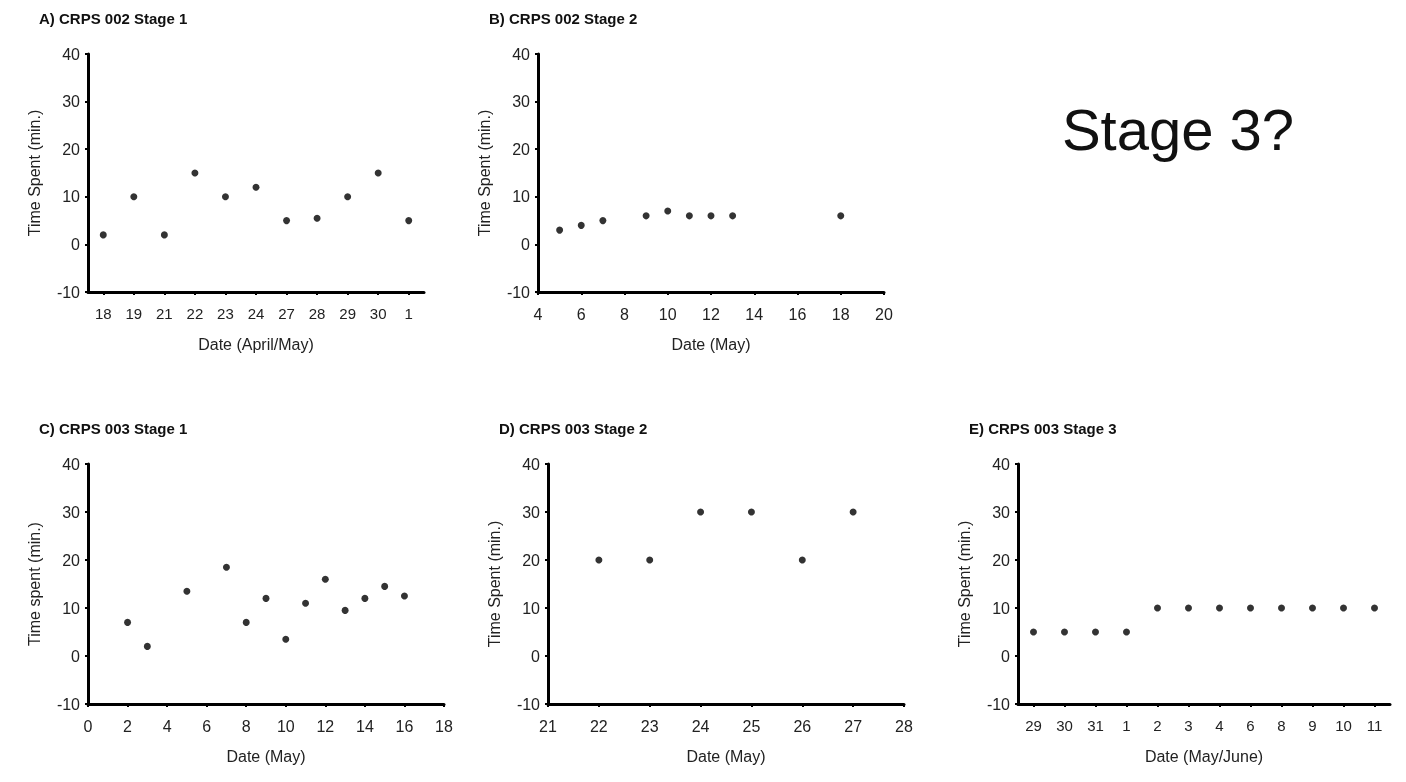 The width and height of the screenshot is (1406, 782). Describe the element at coordinates (751, 726) in the screenshot. I see `x-tick-label: 25` at that location.